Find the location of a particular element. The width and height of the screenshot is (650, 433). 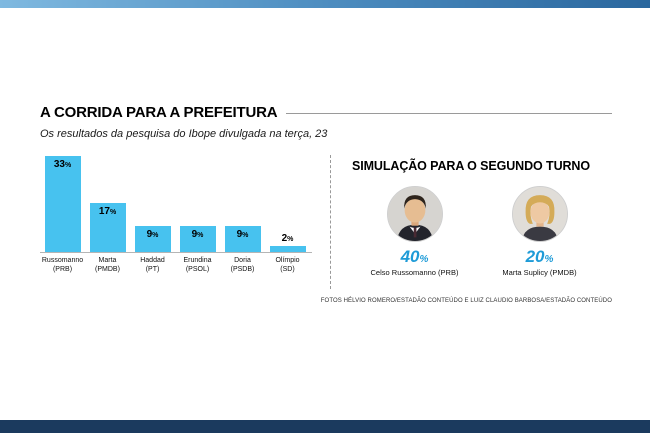

page-title: A CORRIDA PARA A PREFEITURA is located at coordinates (159, 112).